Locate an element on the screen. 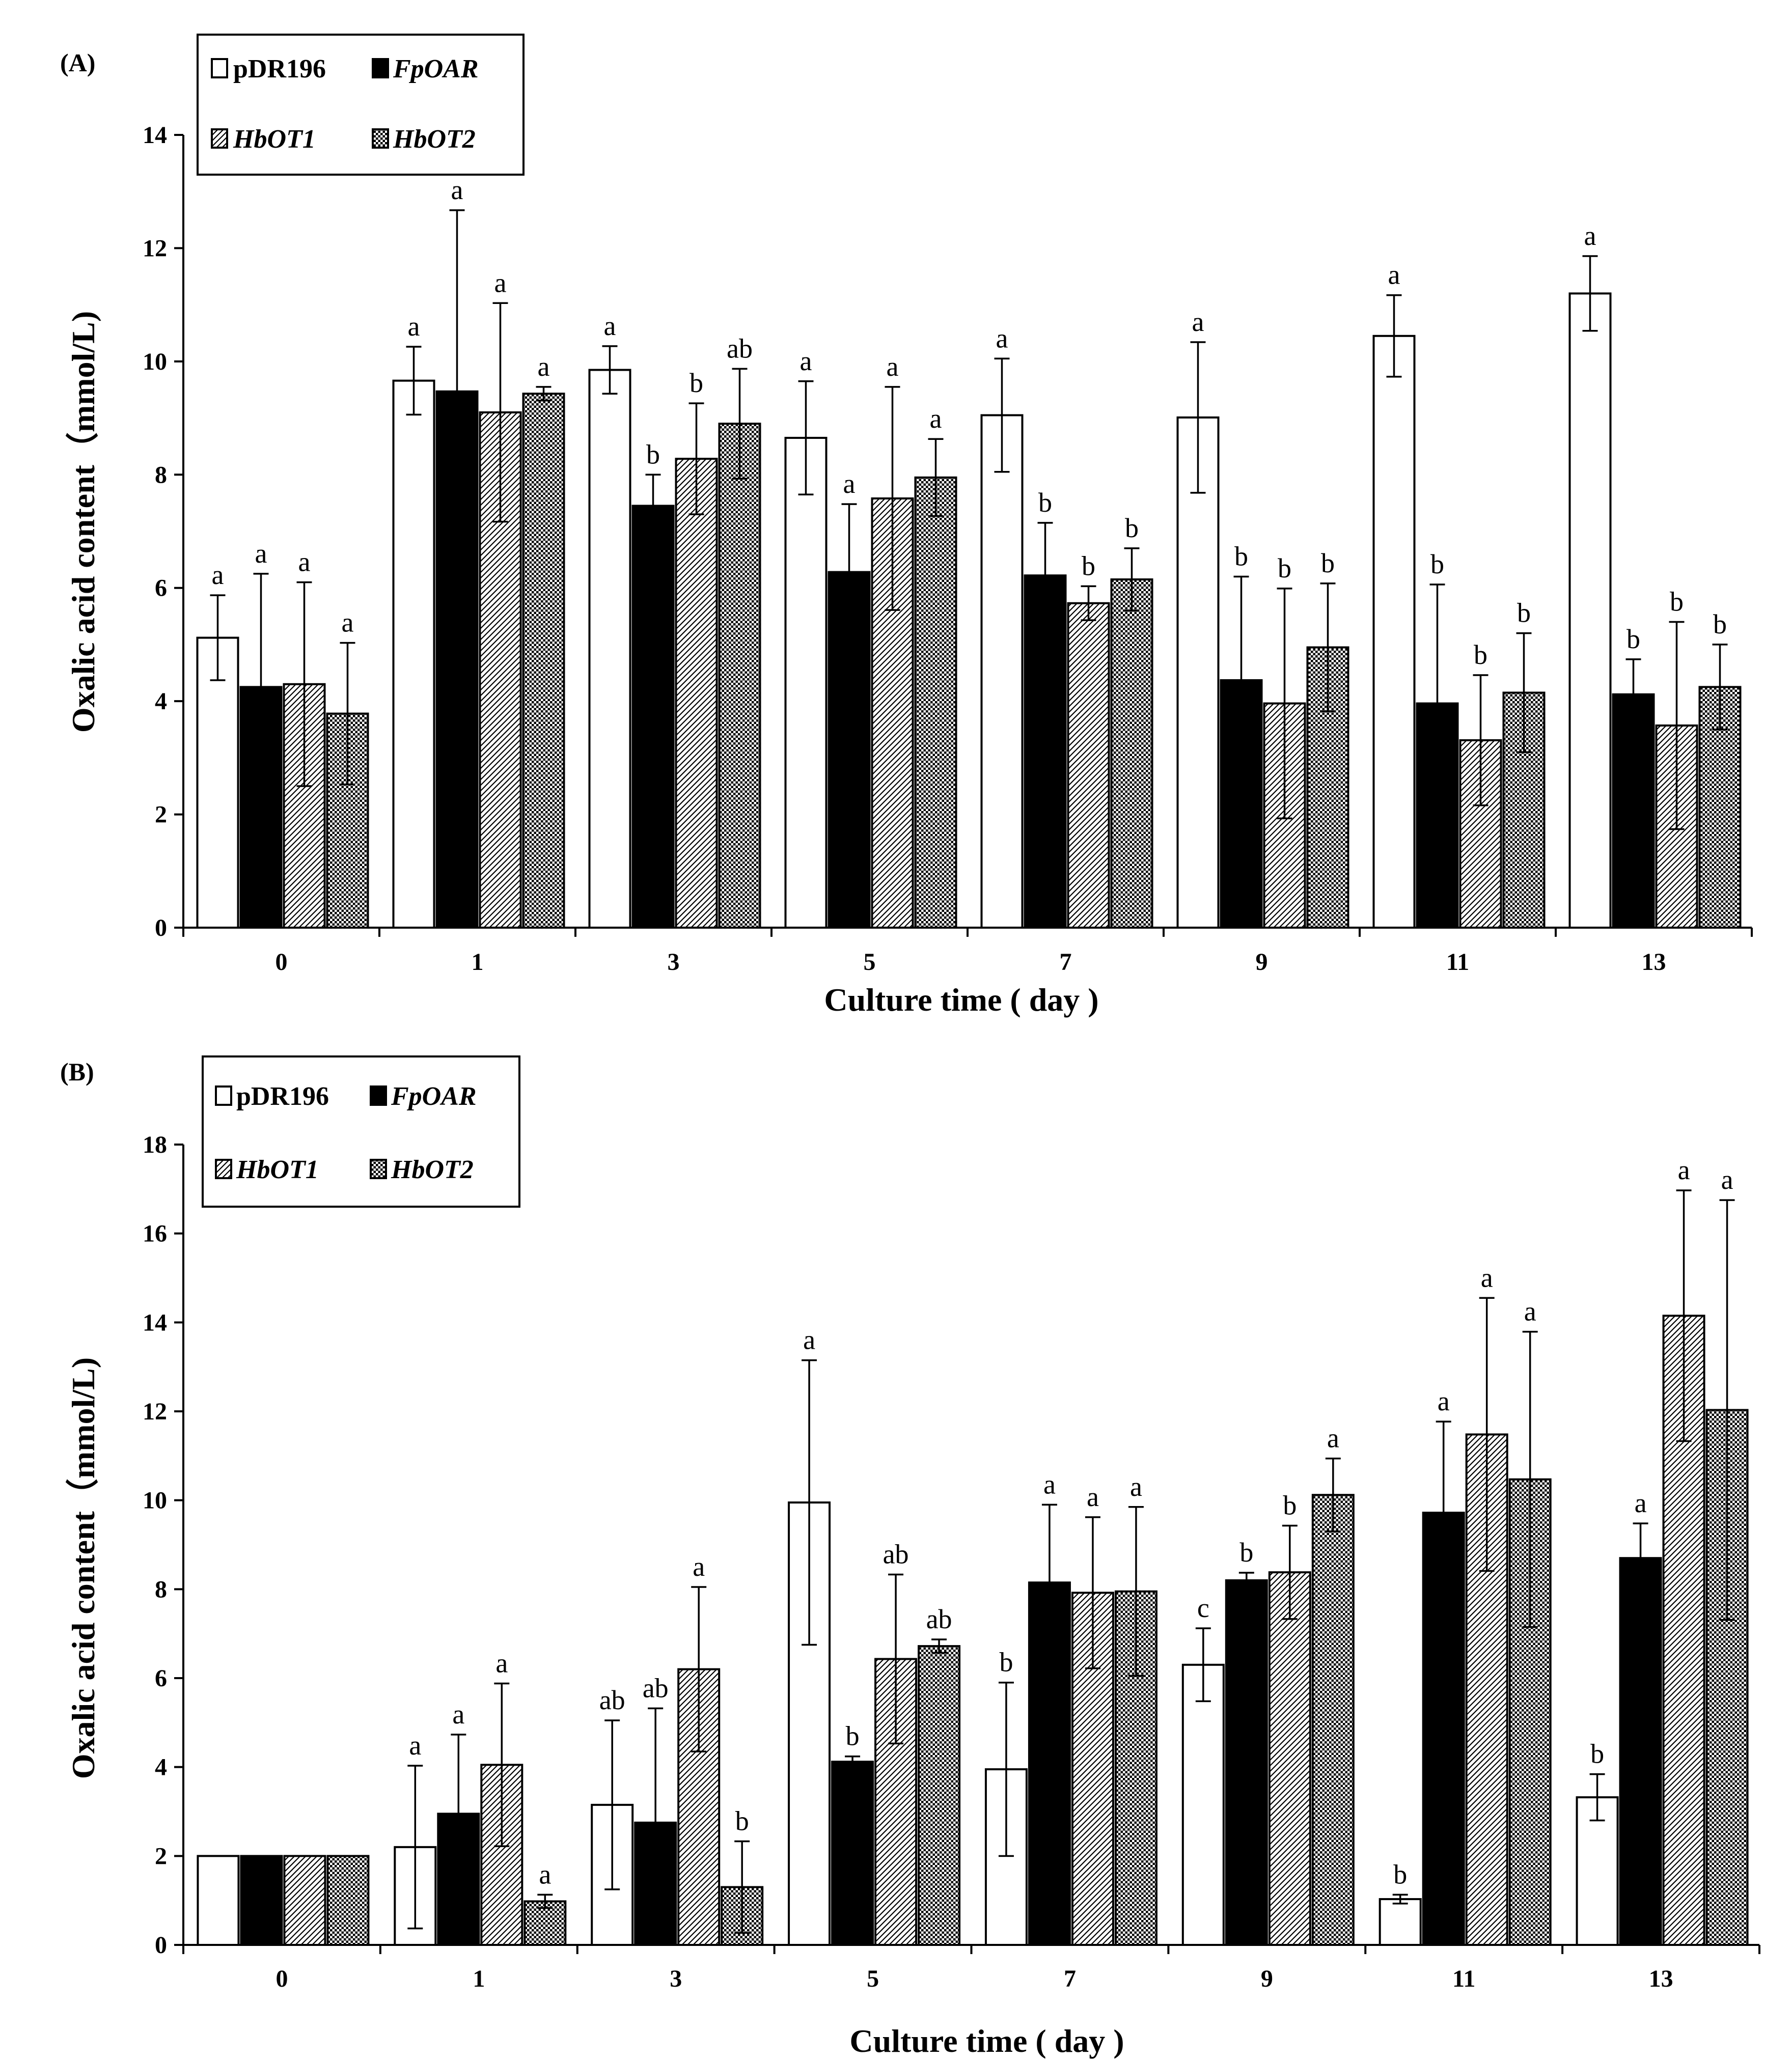 The height and width of the screenshot is (2061, 1792). panel-b-legend-label-pdr196: pDR196 is located at coordinates (282, 1096).